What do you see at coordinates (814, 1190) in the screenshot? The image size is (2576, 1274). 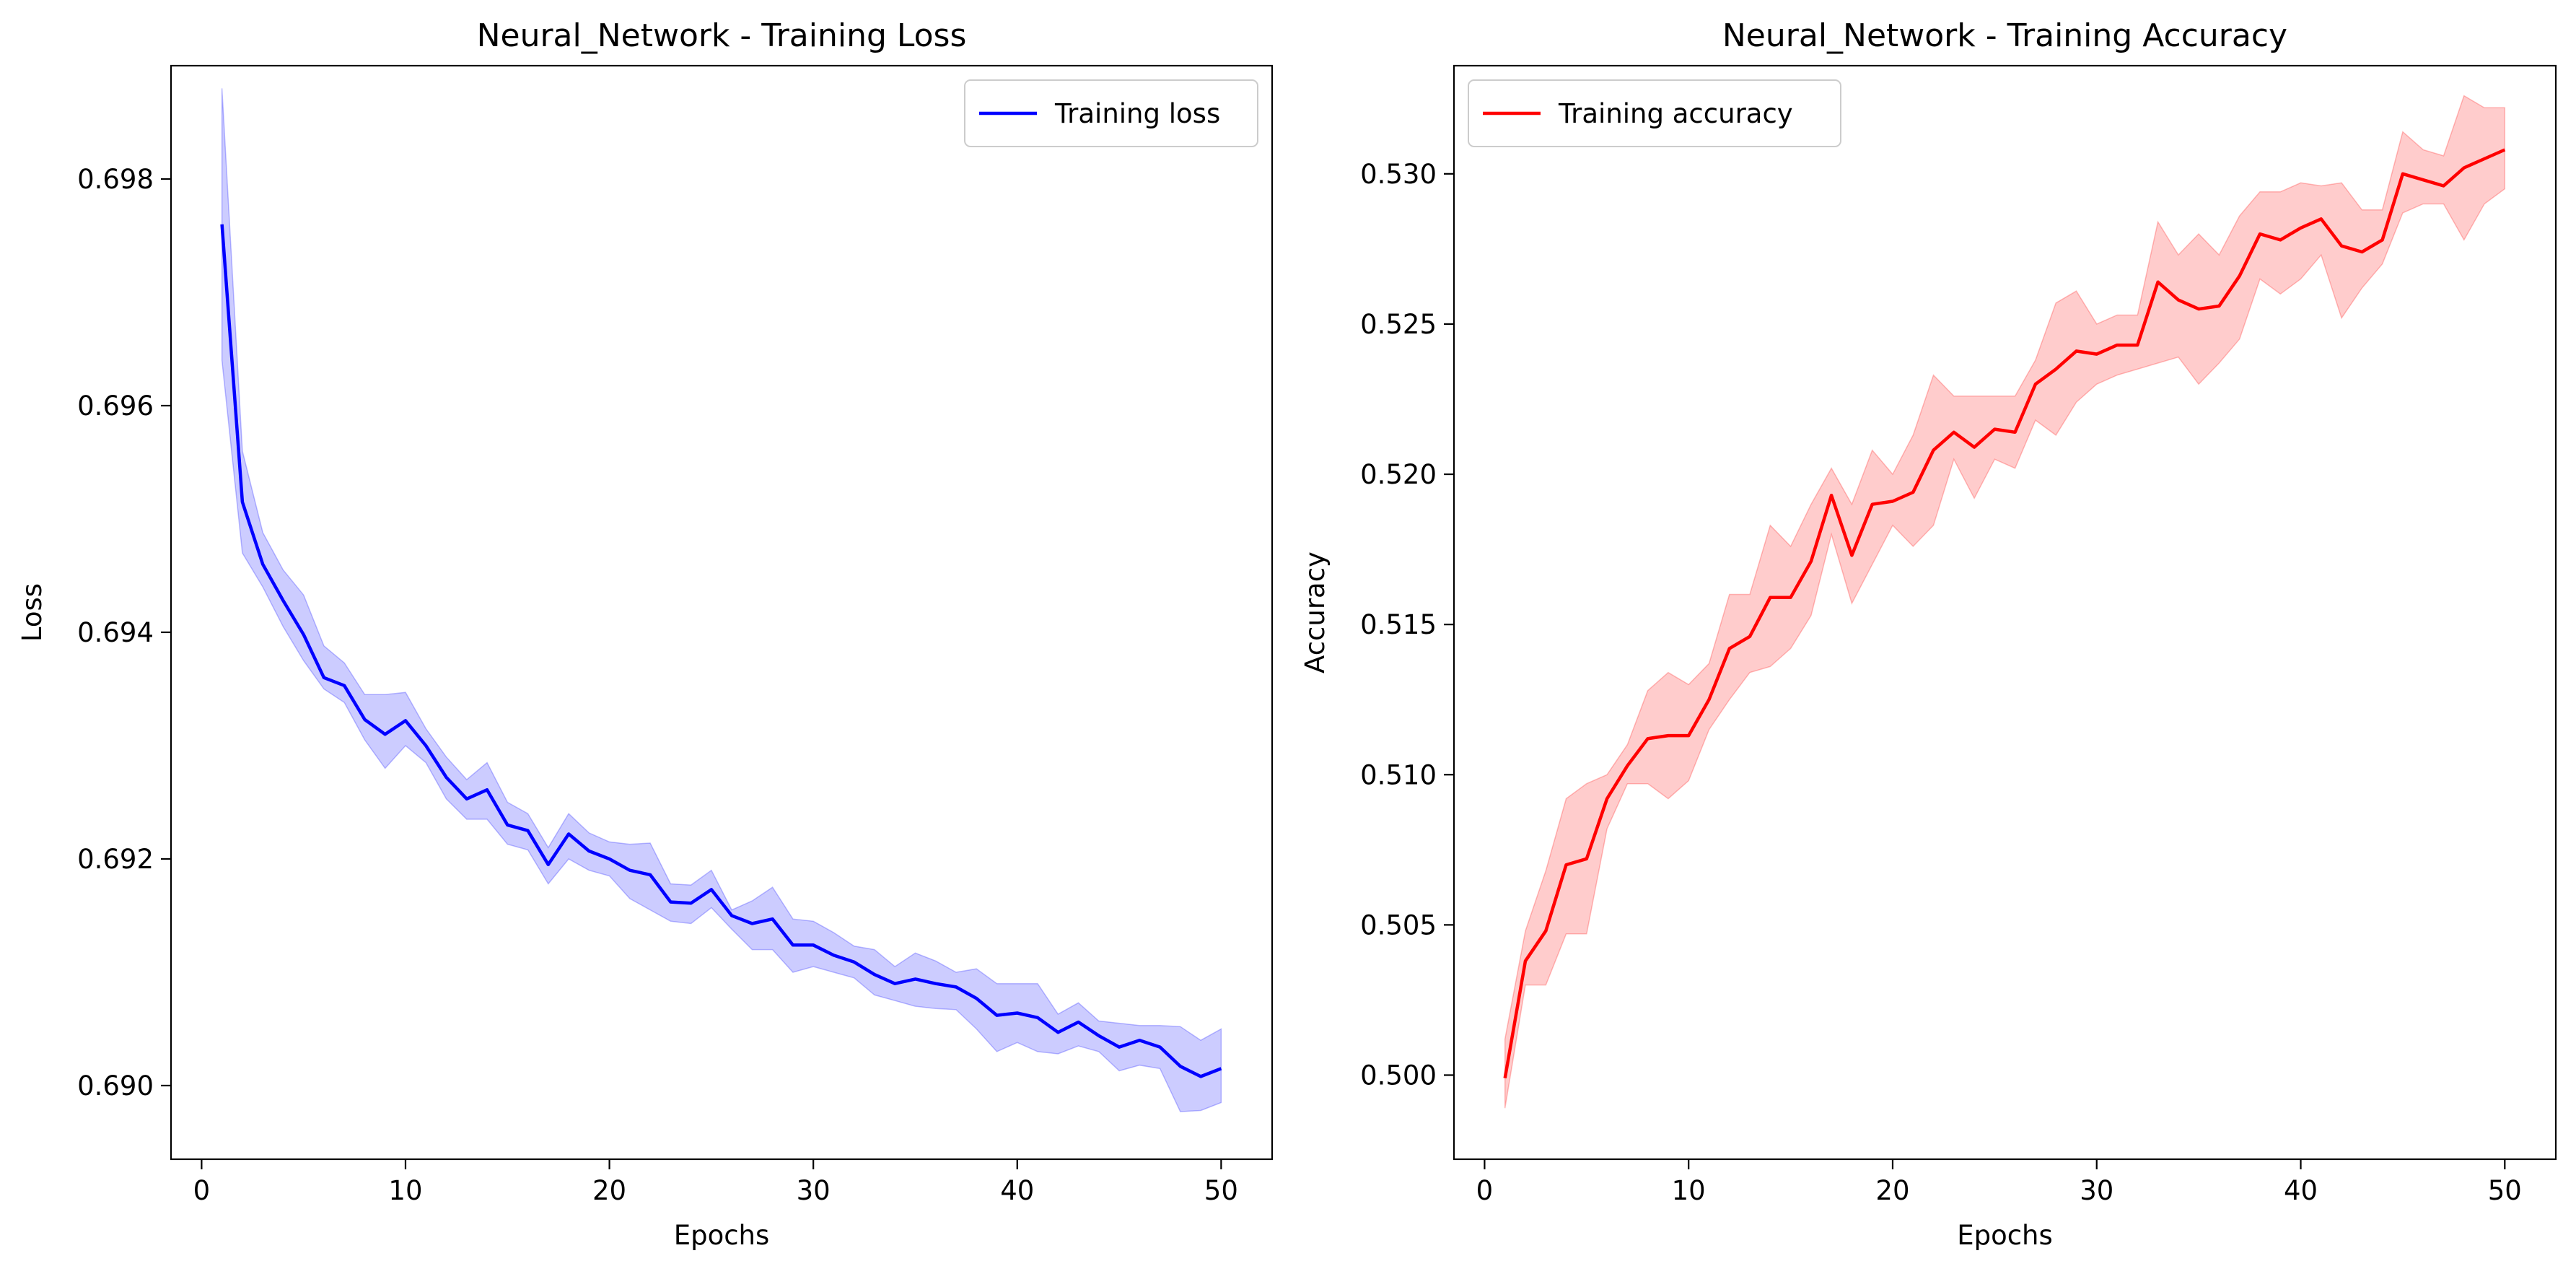 I see `x-tick-label: 30` at bounding box center [814, 1190].